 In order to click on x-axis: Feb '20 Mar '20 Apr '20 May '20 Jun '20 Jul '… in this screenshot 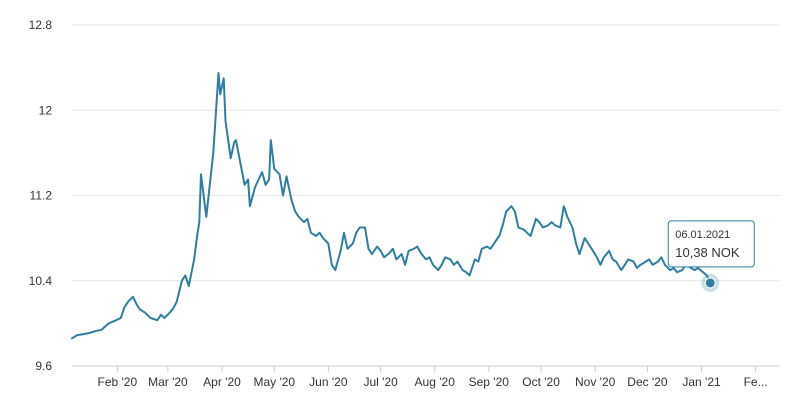, I will do `click(433, 377)`.